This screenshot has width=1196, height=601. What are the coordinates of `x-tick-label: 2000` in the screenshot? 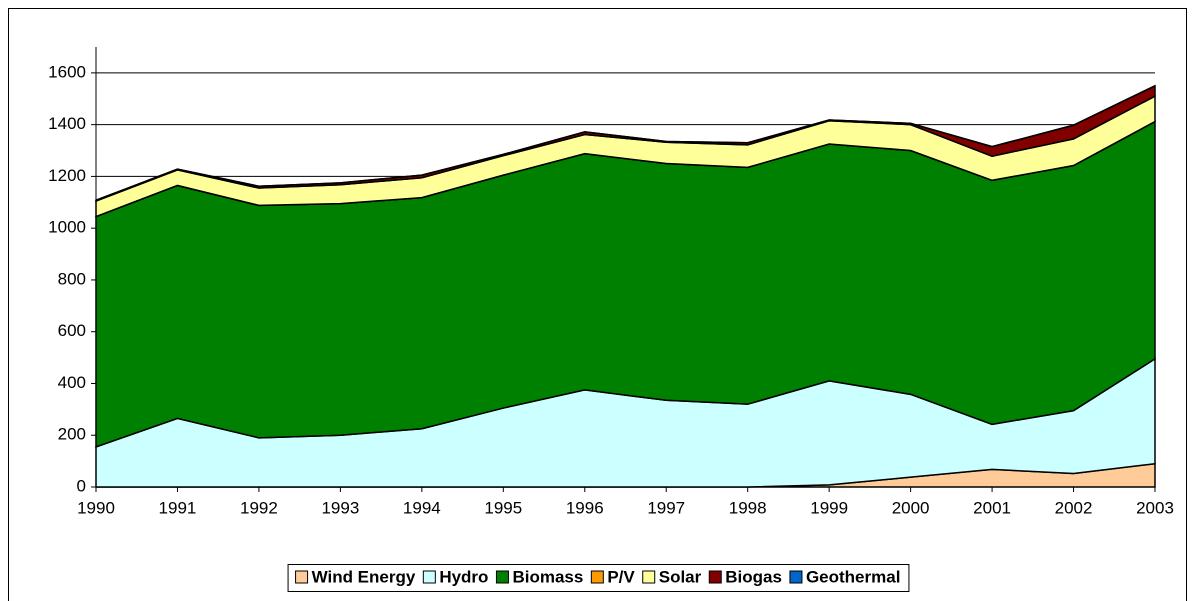 It's located at (911, 507).